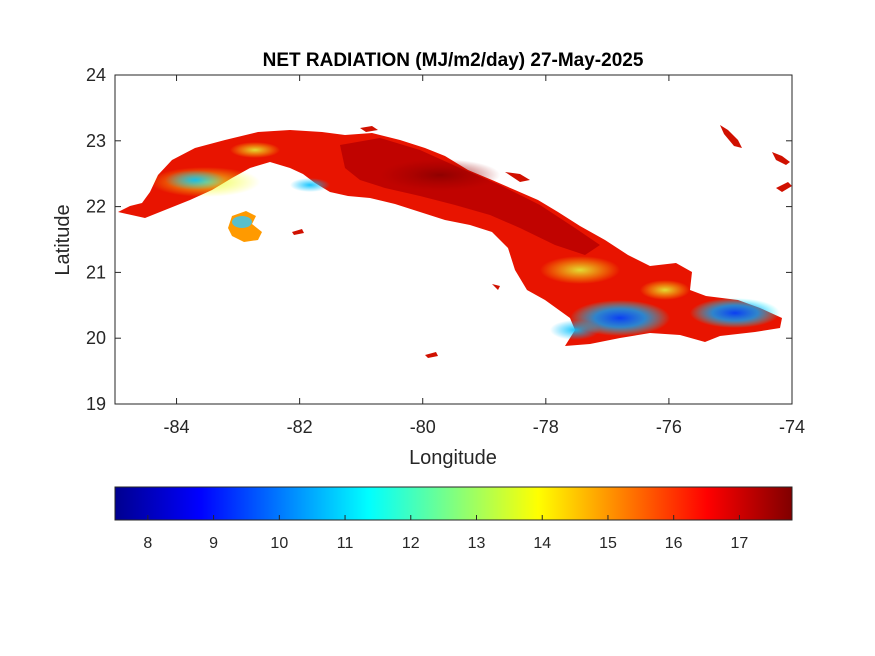 The image size is (875, 656). Describe the element at coordinates (496, 287) in the screenshot. I see `cay-south-central` at that location.